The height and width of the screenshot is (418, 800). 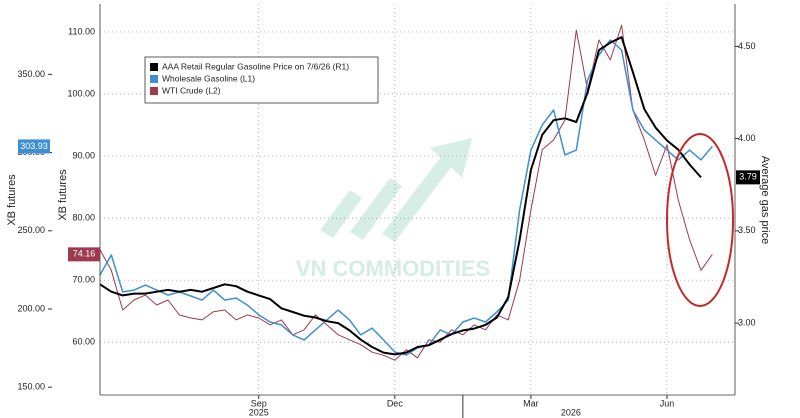 What do you see at coordinates (31, 230) in the screenshot?
I see `y-tick-label: 250.00` at bounding box center [31, 230].